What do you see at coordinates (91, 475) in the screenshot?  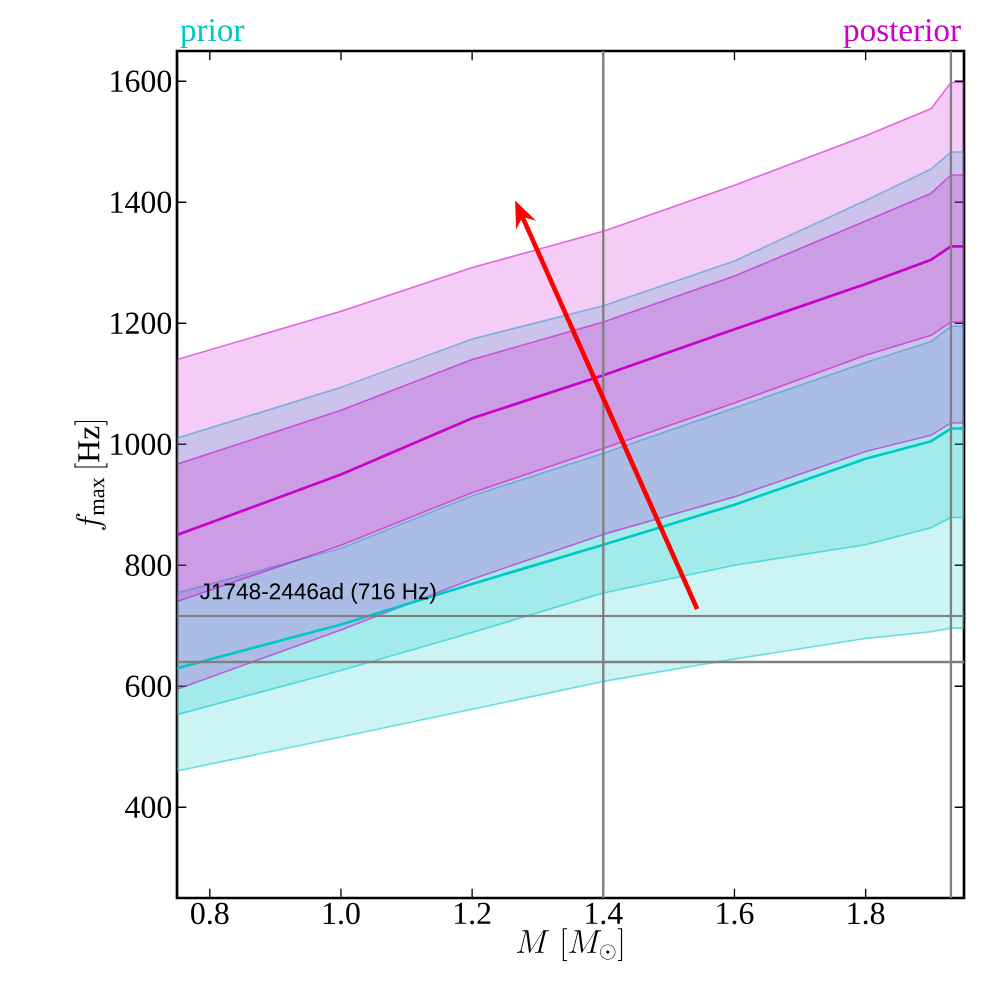 I see `y-axis-title: $f_{\max}\,[\mathrm{Hz}]$` at bounding box center [91, 475].